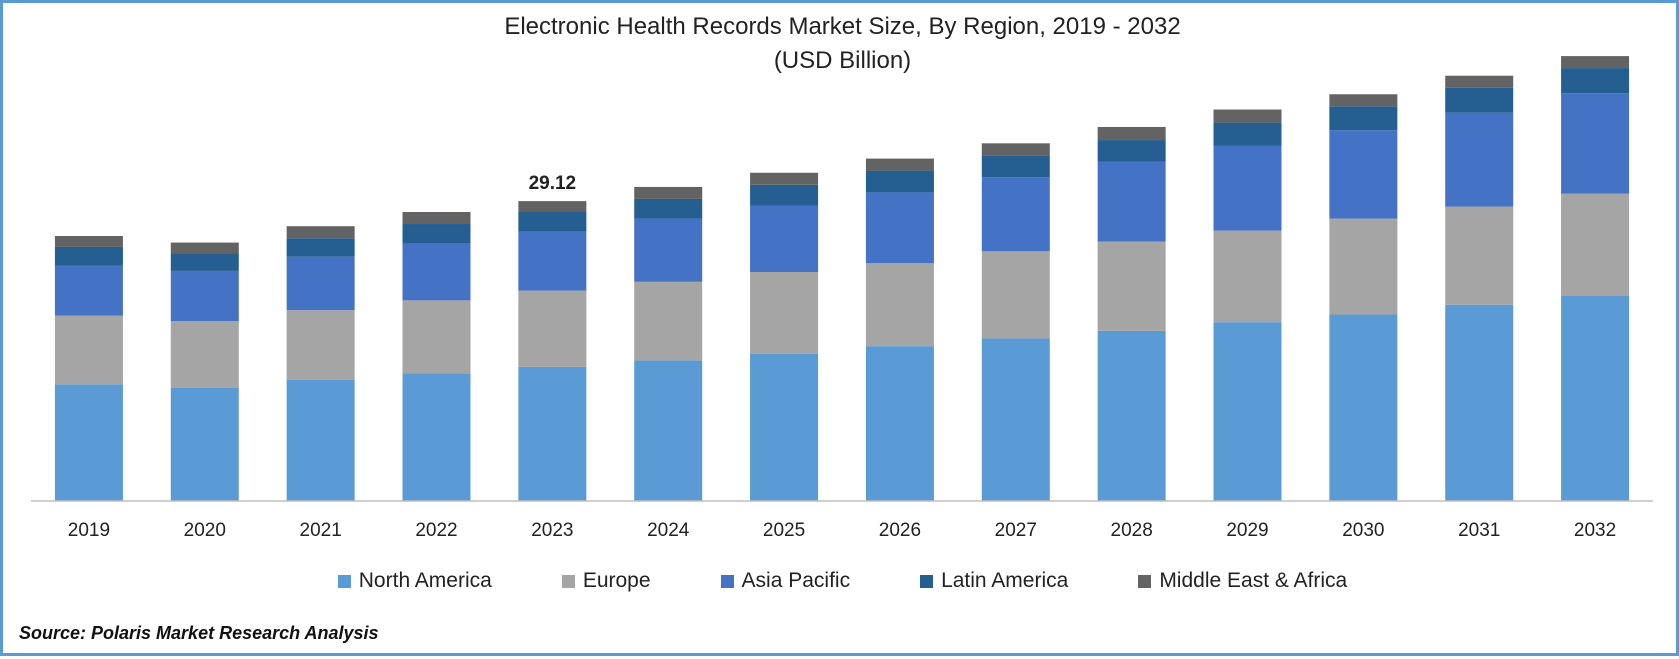 This screenshot has width=1679, height=659. Describe the element at coordinates (88, 256) in the screenshot. I see `bar-2019-latin-america` at that location.